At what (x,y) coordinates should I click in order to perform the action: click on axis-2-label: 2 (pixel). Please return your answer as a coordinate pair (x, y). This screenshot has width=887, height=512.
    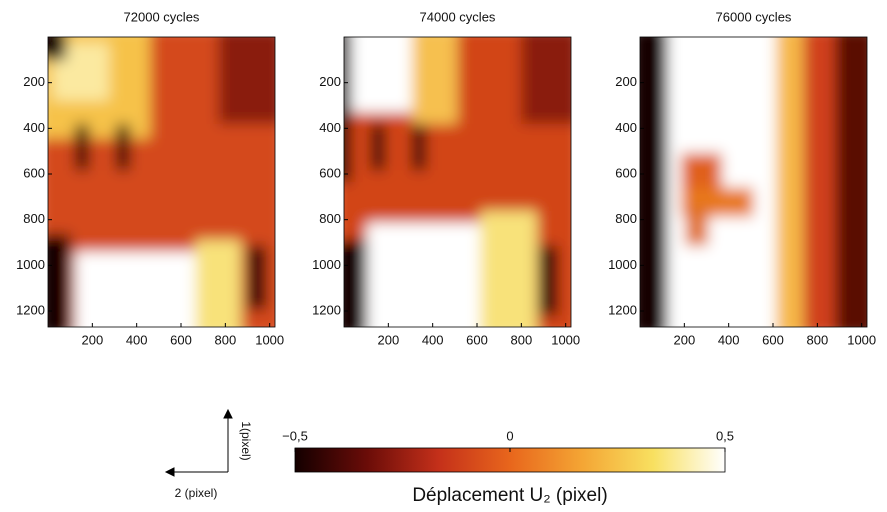
    Looking at the image, I should click on (196, 493).